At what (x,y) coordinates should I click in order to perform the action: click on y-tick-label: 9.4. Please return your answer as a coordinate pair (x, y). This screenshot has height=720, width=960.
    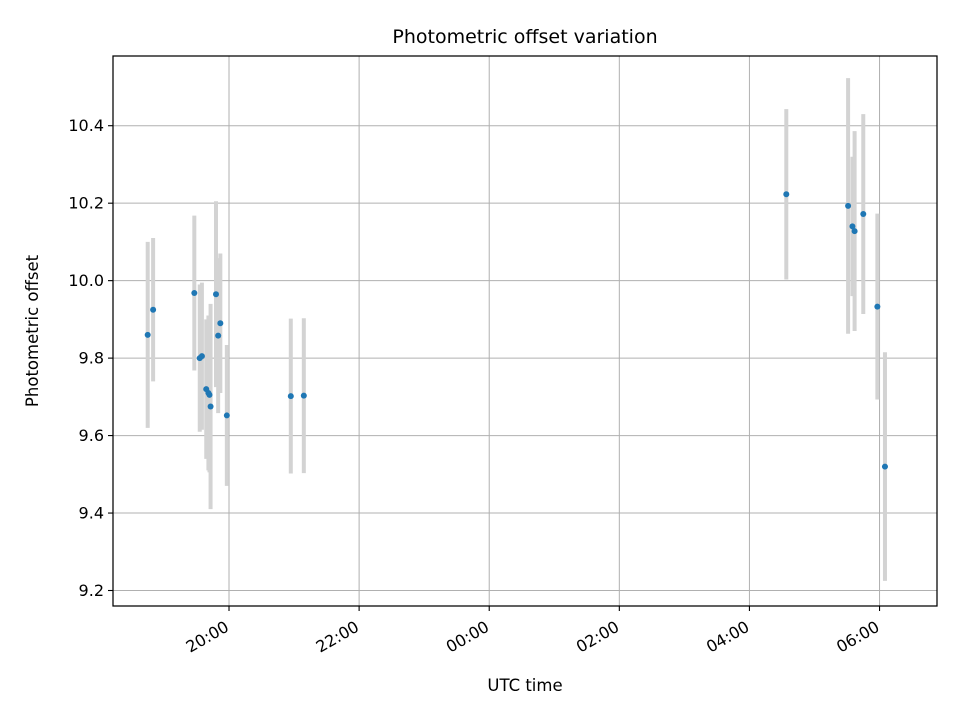
    Looking at the image, I should click on (91, 513).